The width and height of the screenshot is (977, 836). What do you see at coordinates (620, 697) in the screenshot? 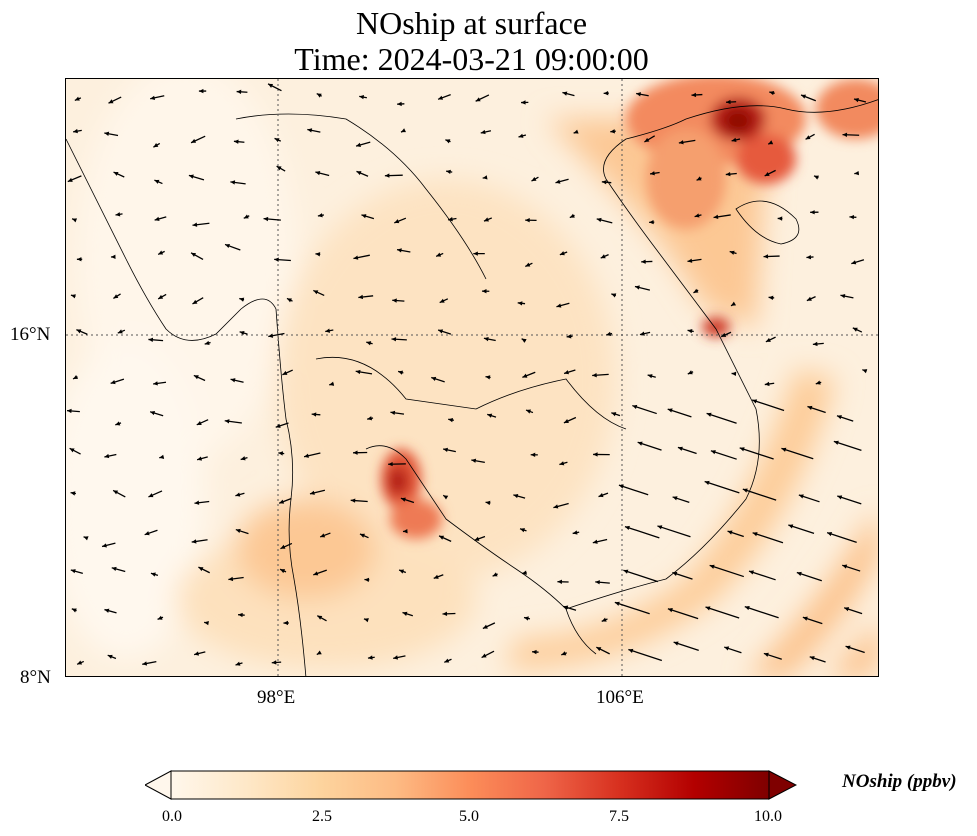
I see `lon-tick-106e: 106°E` at bounding box center [620, 697].